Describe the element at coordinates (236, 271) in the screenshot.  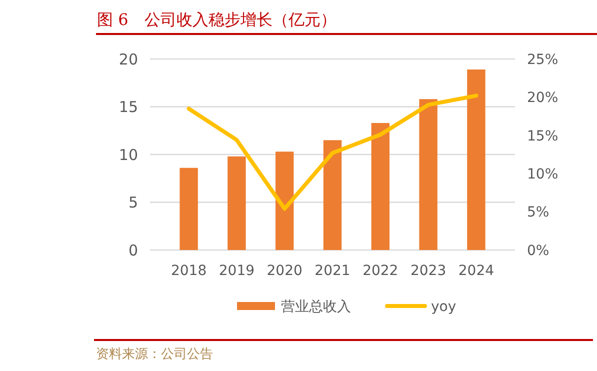
I see `x-tick-label: 2019` at that location.